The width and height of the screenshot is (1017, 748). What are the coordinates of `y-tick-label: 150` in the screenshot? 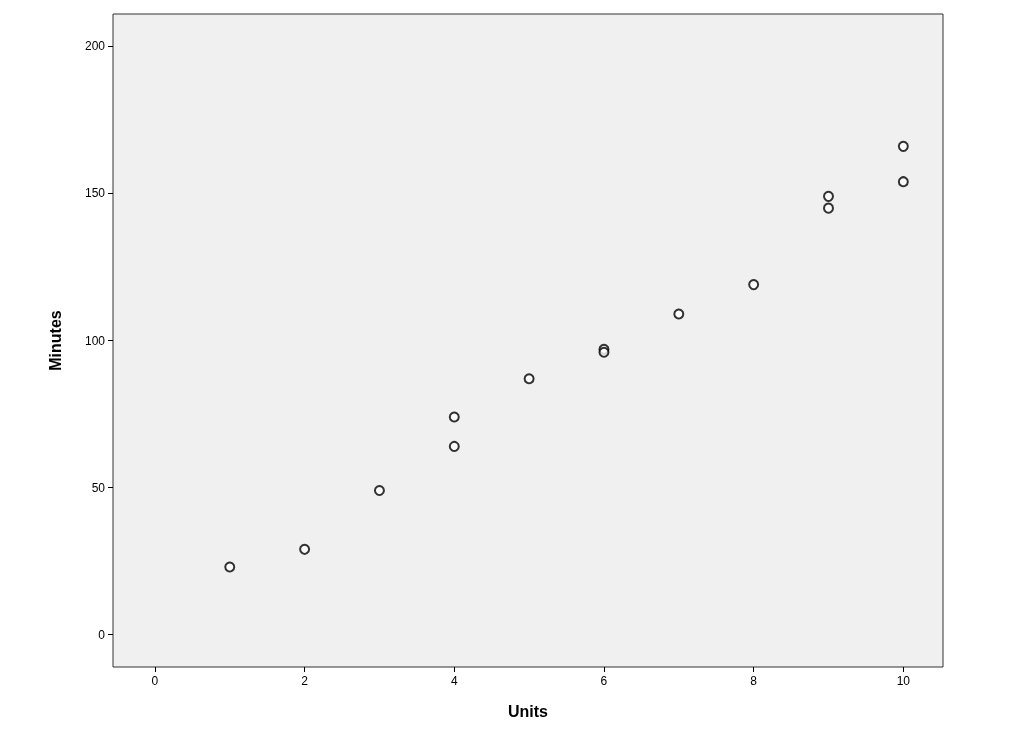 It's located at (95, 193).